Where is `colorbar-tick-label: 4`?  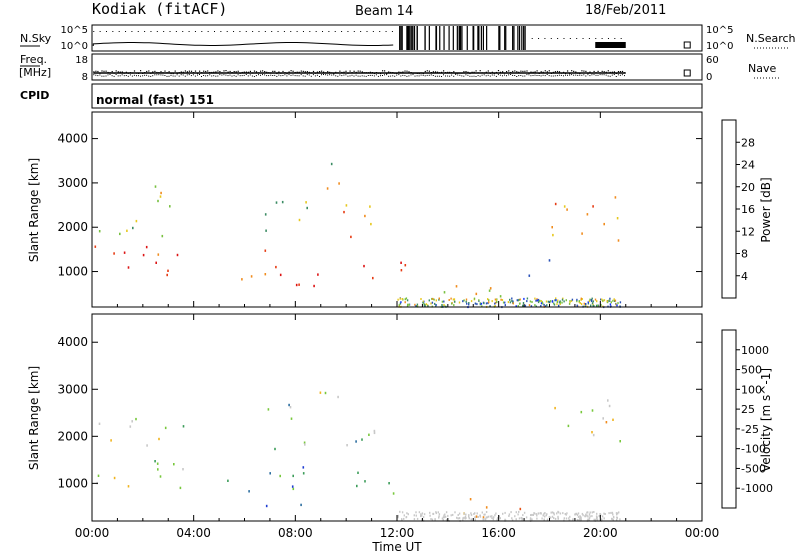 colorbar-tick-label: 4 is located at coordinates (744, 276).